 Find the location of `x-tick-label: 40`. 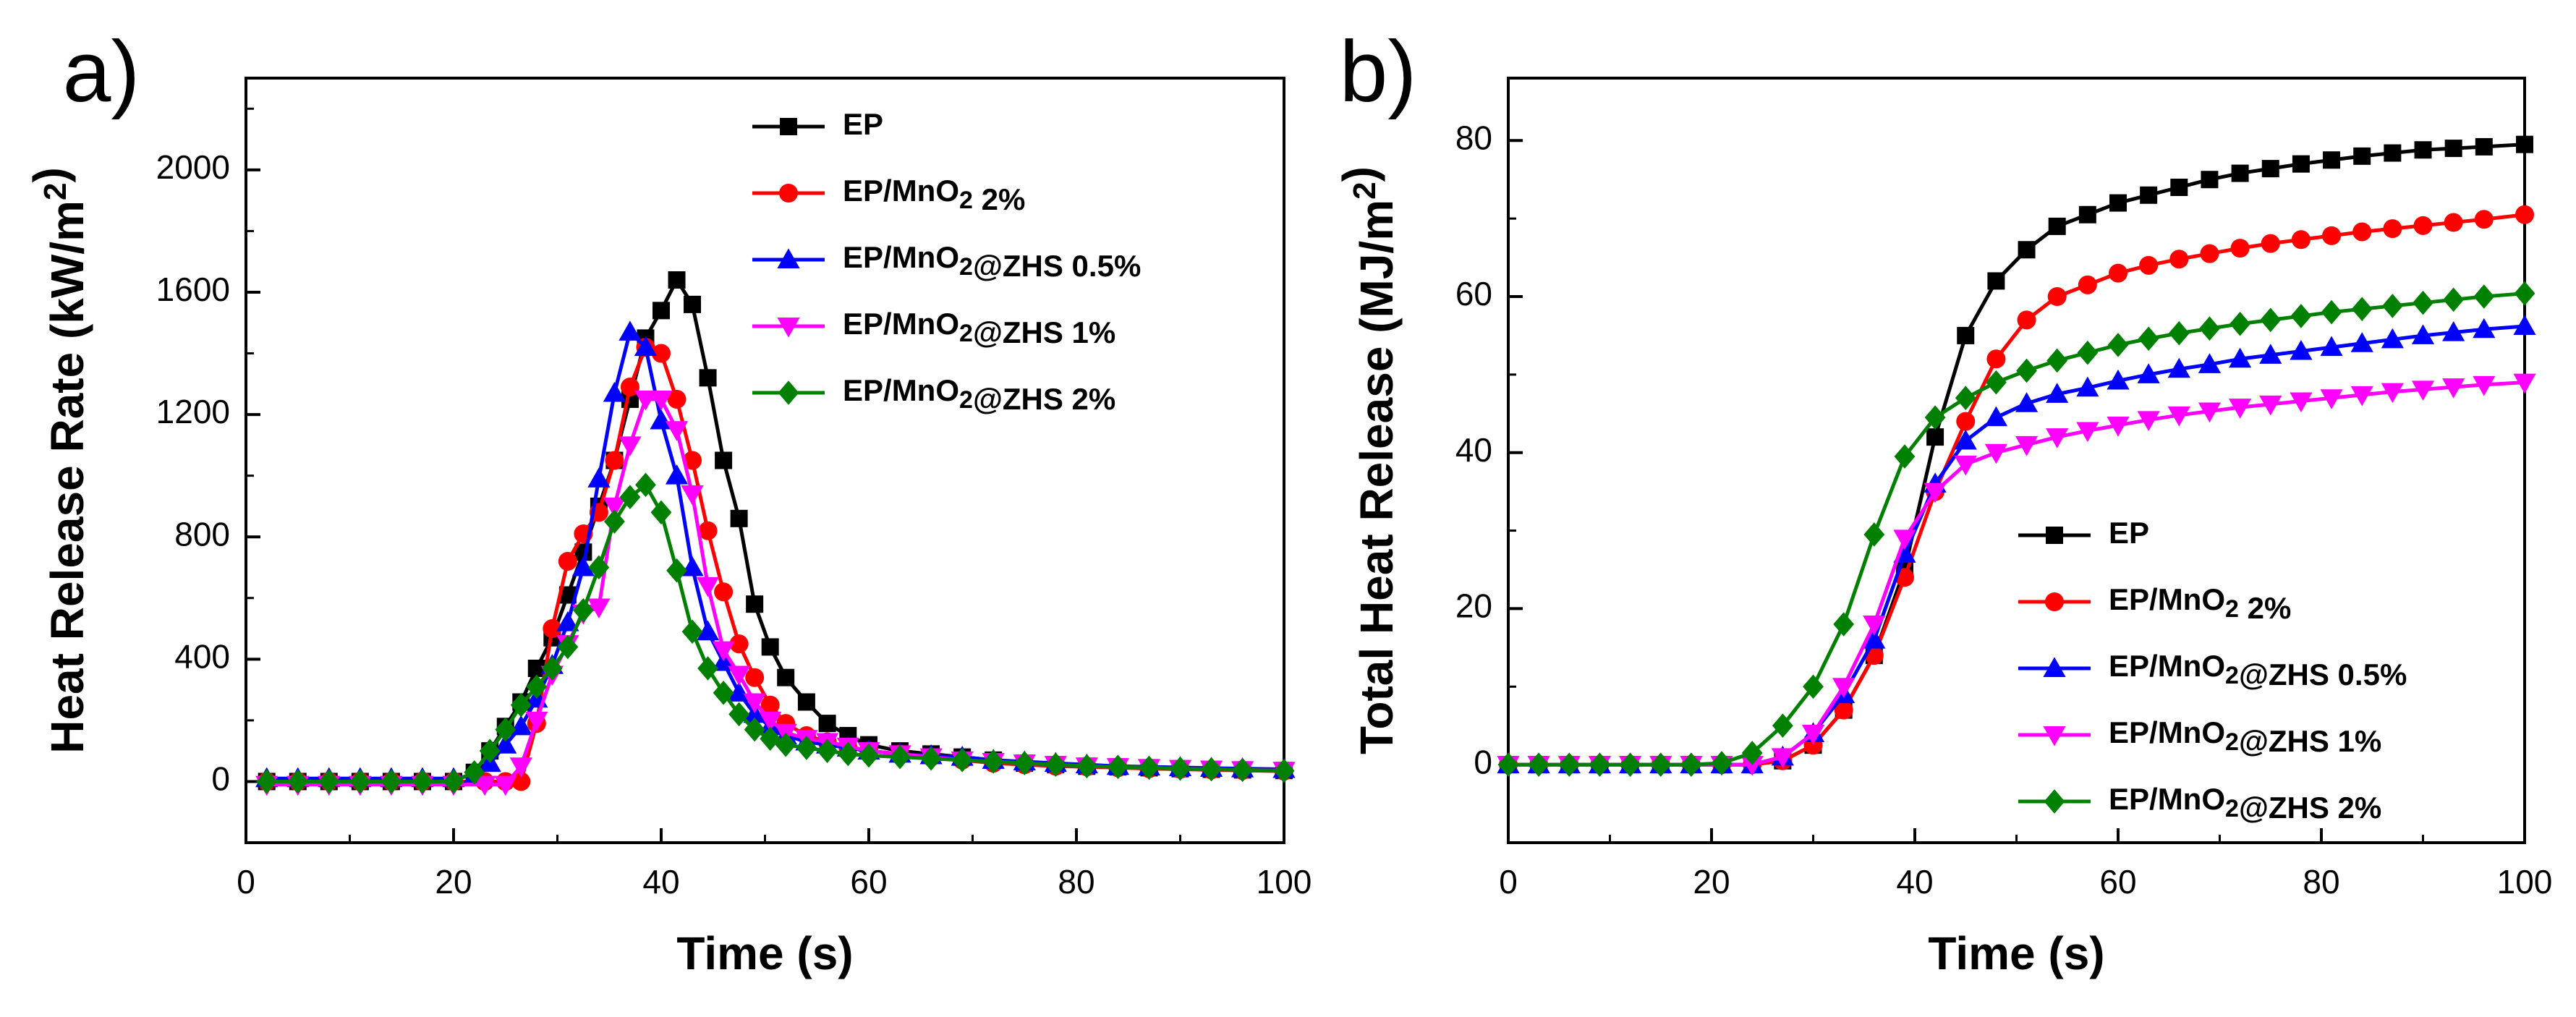

x-tick-label: 40 is located at coordinates (1914, 882).